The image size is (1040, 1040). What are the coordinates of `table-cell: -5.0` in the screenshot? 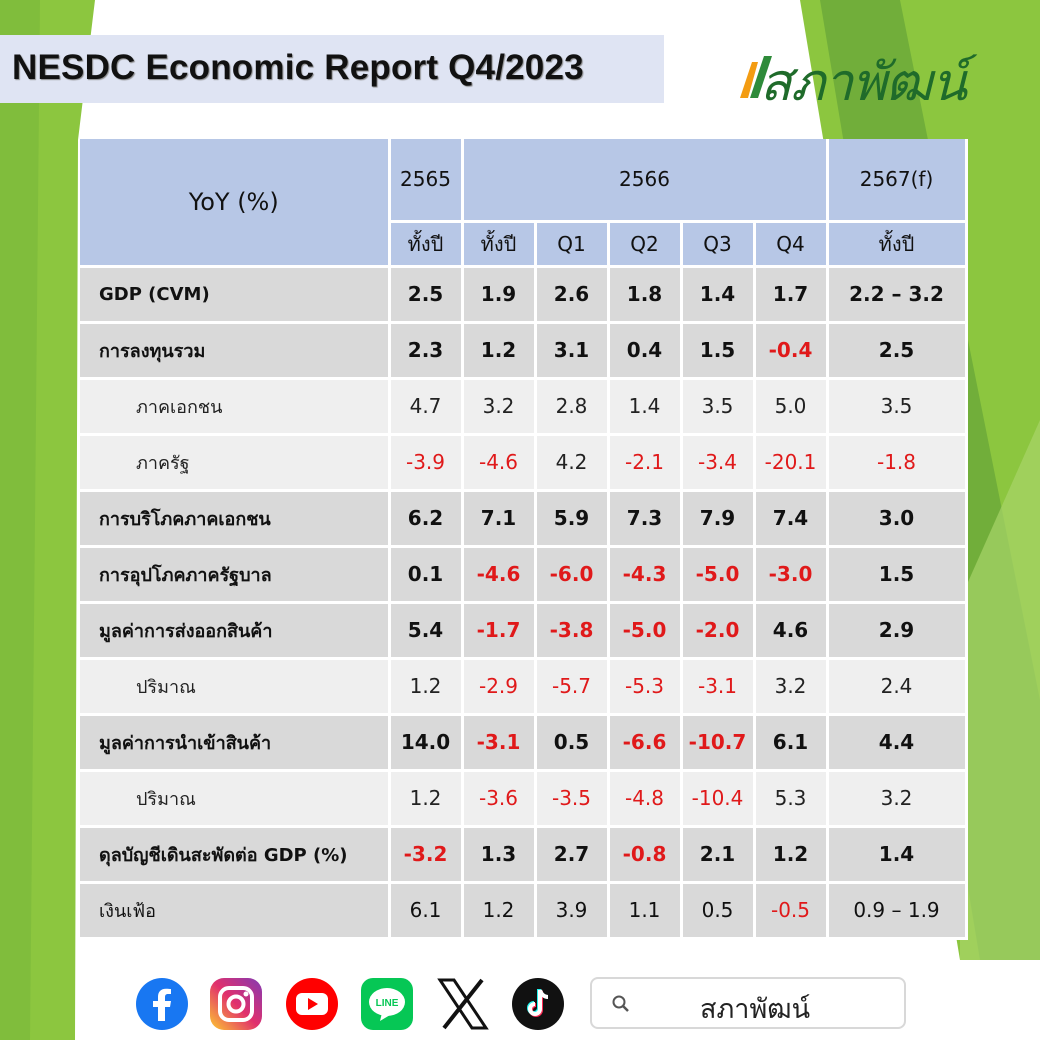 It's located at (645, 631).